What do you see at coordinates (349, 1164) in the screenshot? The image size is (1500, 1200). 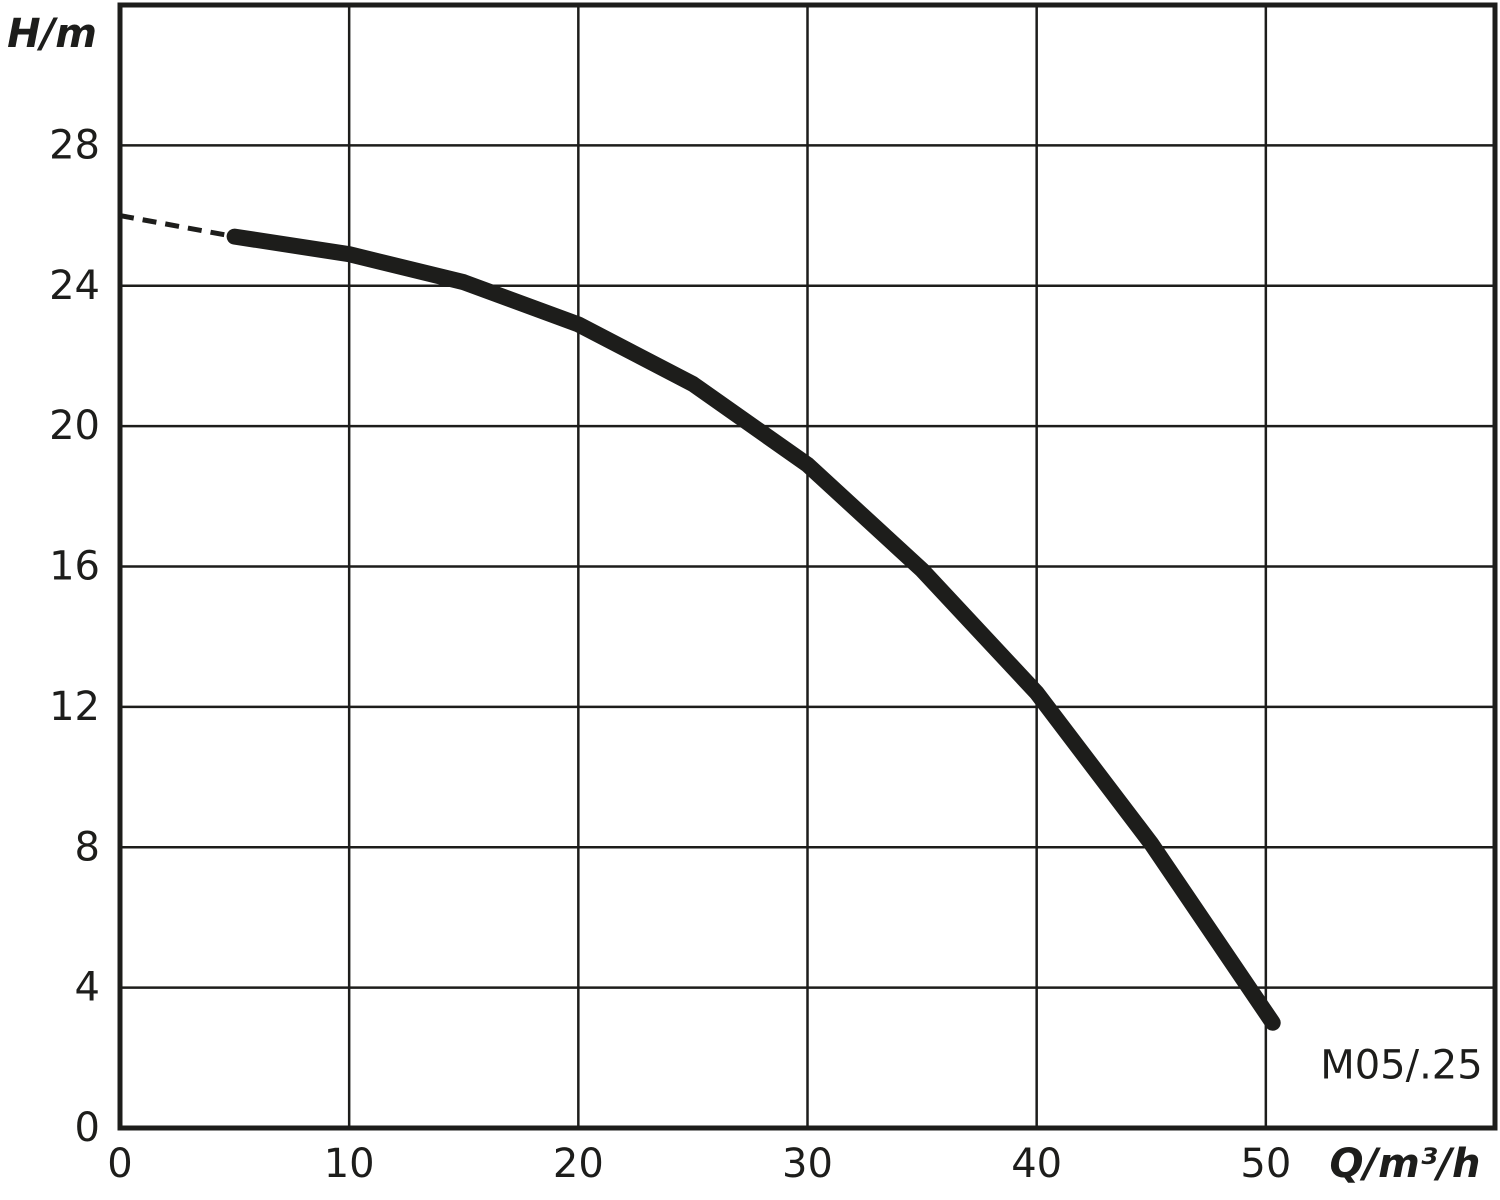 I see `x-tick-label: 10` at bounding box center [349, 1164].